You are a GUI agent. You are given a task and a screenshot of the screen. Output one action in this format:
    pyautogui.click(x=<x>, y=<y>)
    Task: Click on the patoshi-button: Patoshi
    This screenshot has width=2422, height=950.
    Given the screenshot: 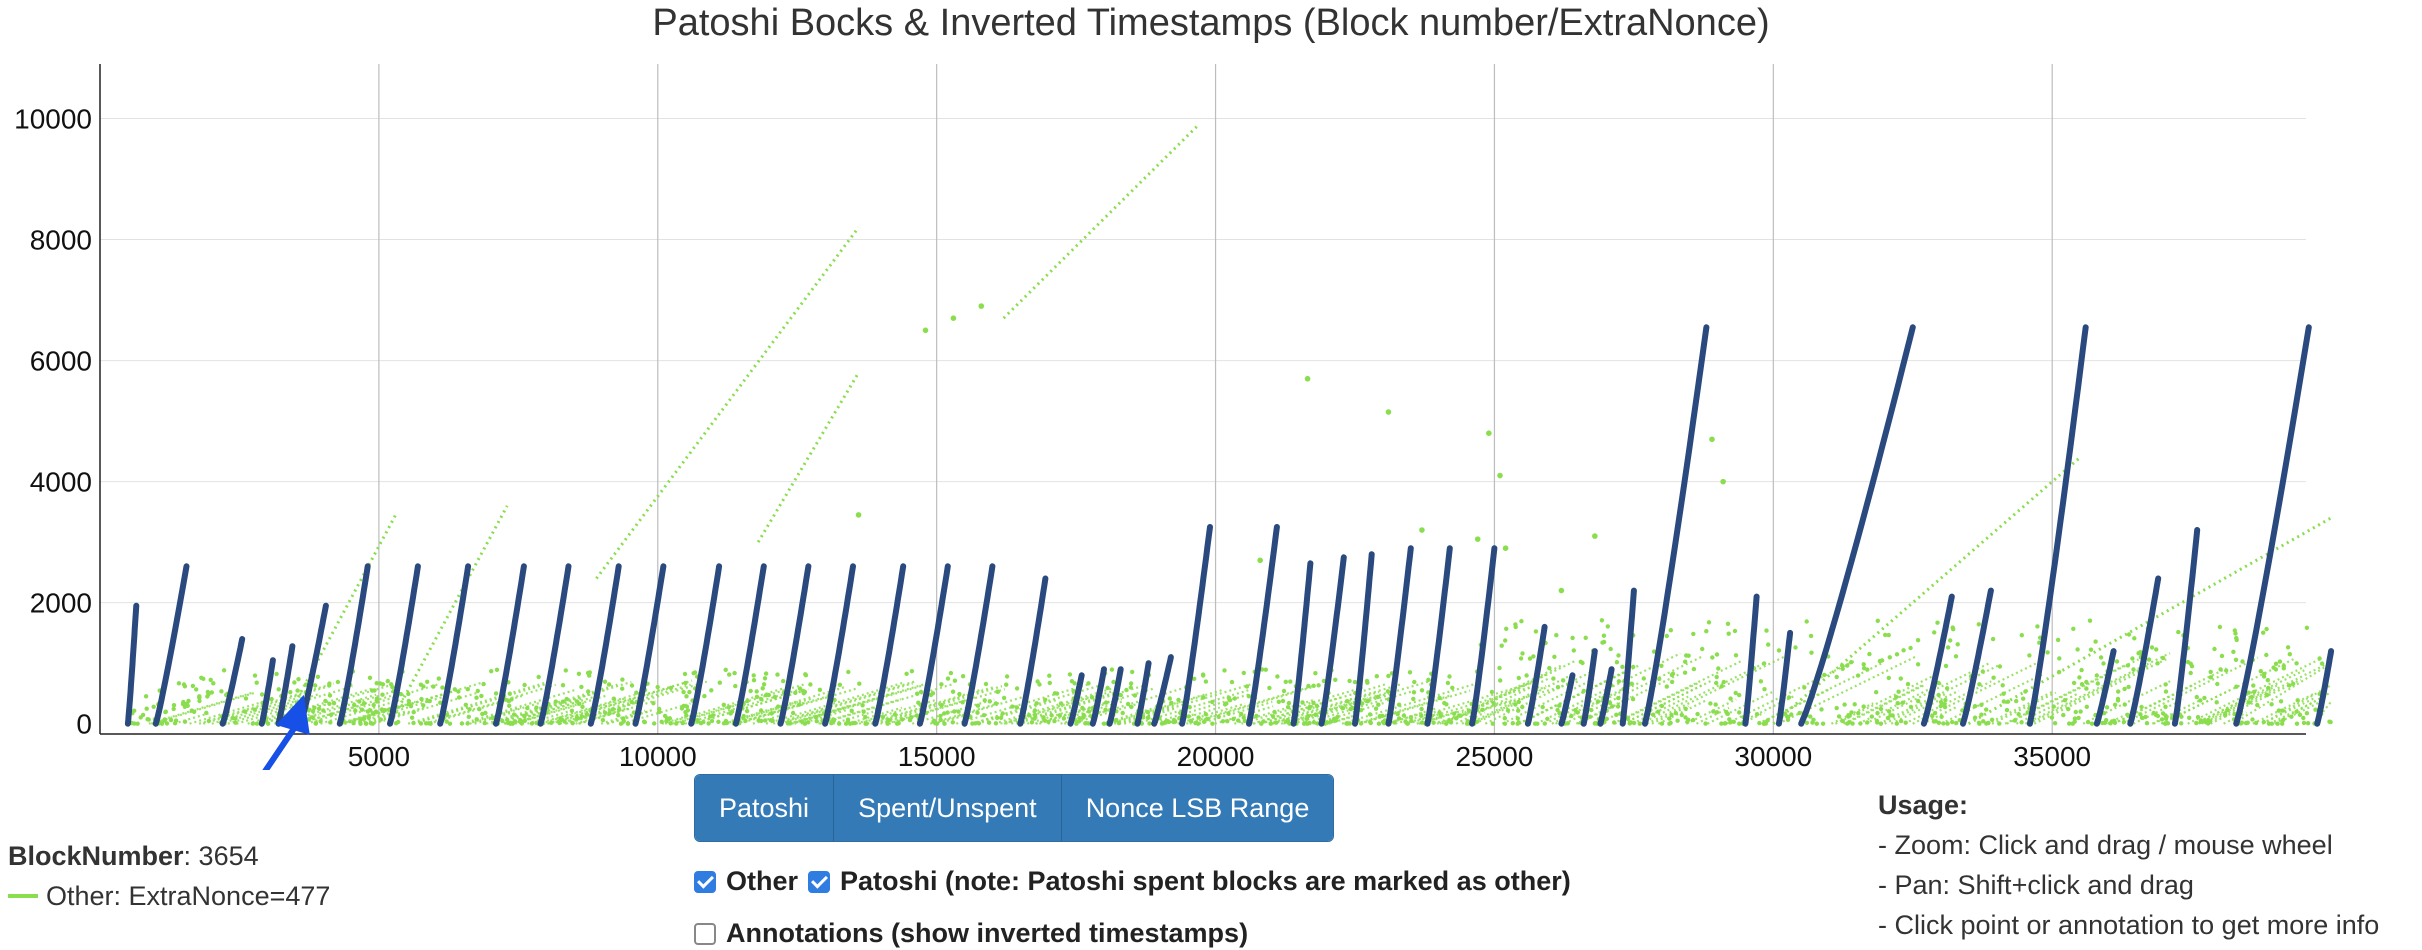 What is the action you would take?
    pyautogui.click(x=765, y=808)
    